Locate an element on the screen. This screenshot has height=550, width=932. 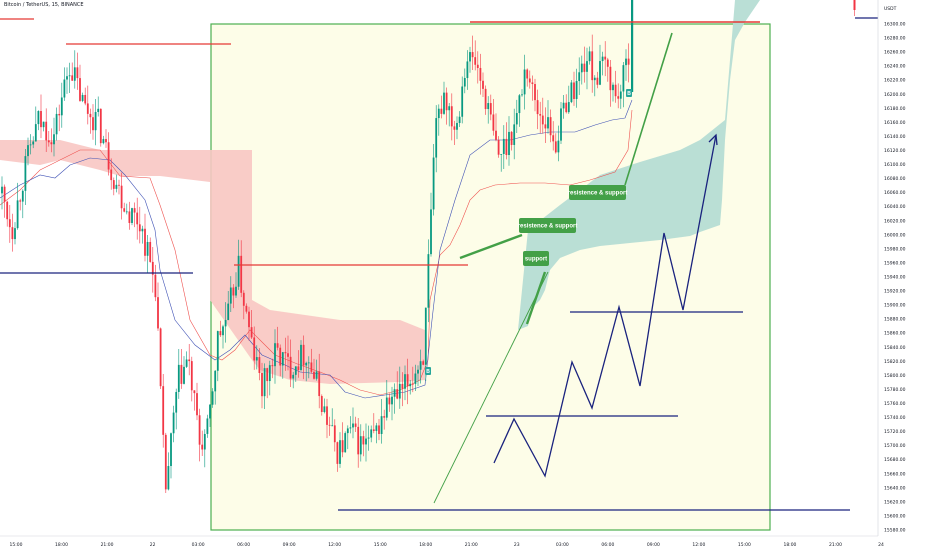
price-tick-label: 15660.00 is located at coordinates (895, 474).